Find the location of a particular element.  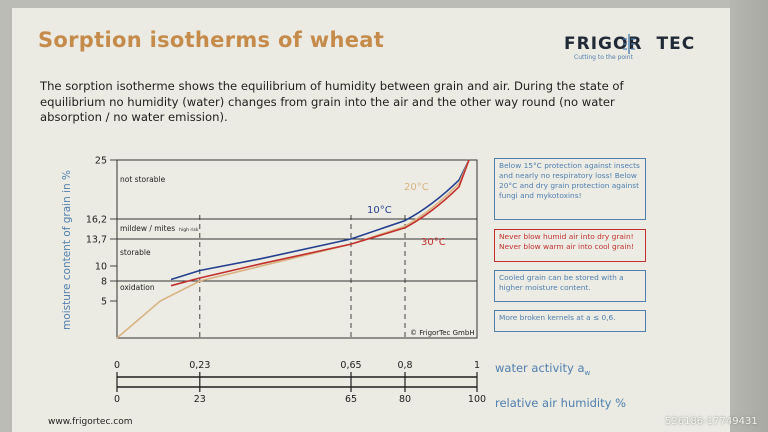

y-axis-label: moisture content of grain in % is located at coordinates (67, 250).